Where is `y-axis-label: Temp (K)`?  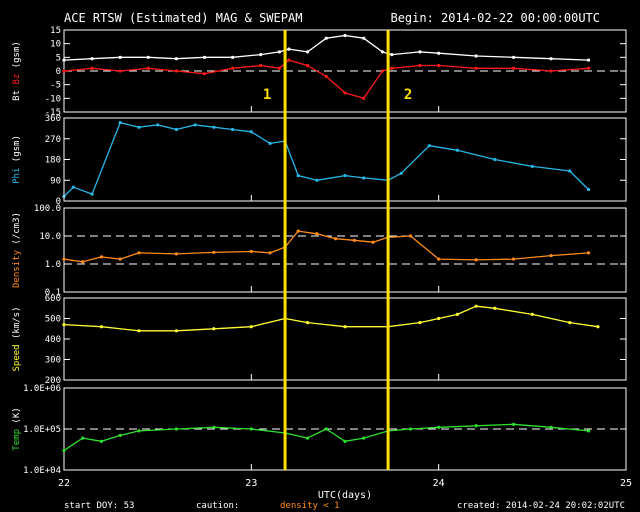 y-axis-label: Temp (K) is located at coordinates (17, 428).